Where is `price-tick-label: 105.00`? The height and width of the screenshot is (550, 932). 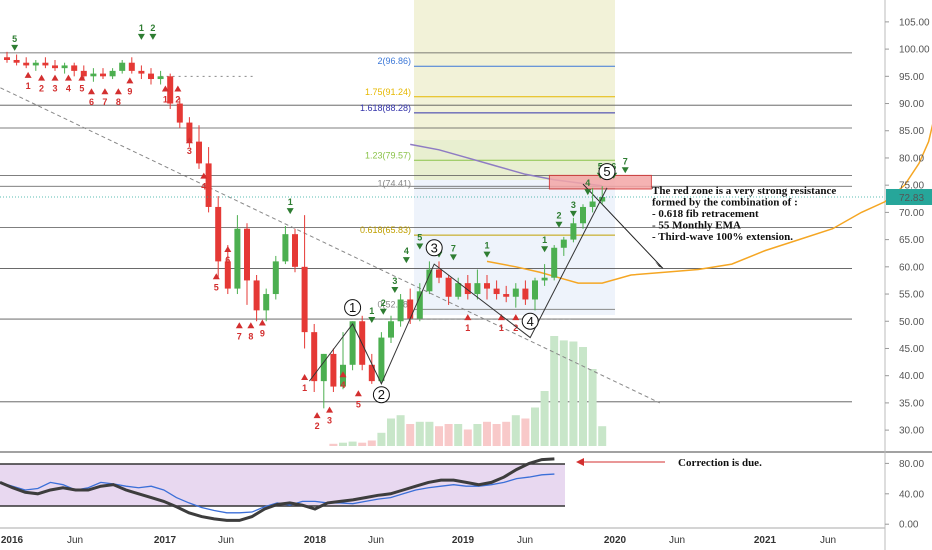
price-tick-label: 105.00 is located at coordinates (914, 22).